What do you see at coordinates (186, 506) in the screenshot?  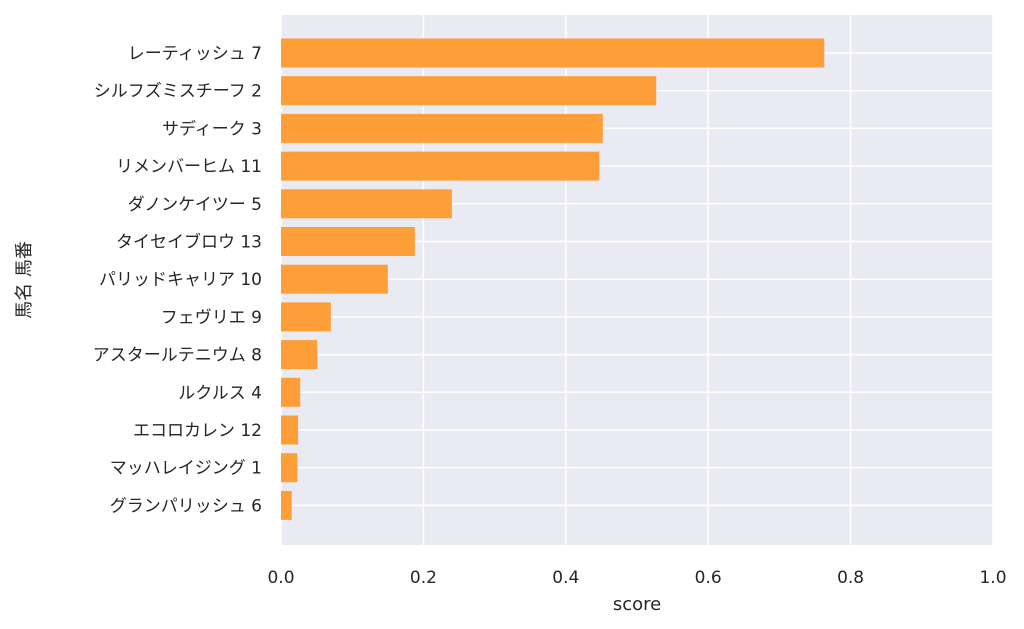 I see `y-tick-label: グランパリッシュ 6` at bounding box center [186, 506].